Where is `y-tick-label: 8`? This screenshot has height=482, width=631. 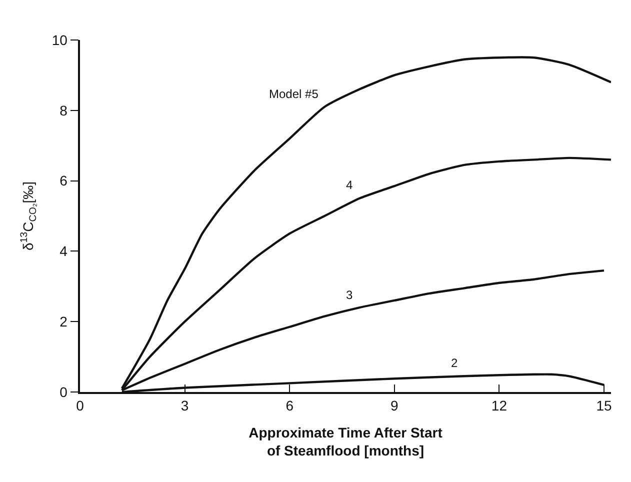 y-tick-label: 8 is located at coordinates (64, 110).